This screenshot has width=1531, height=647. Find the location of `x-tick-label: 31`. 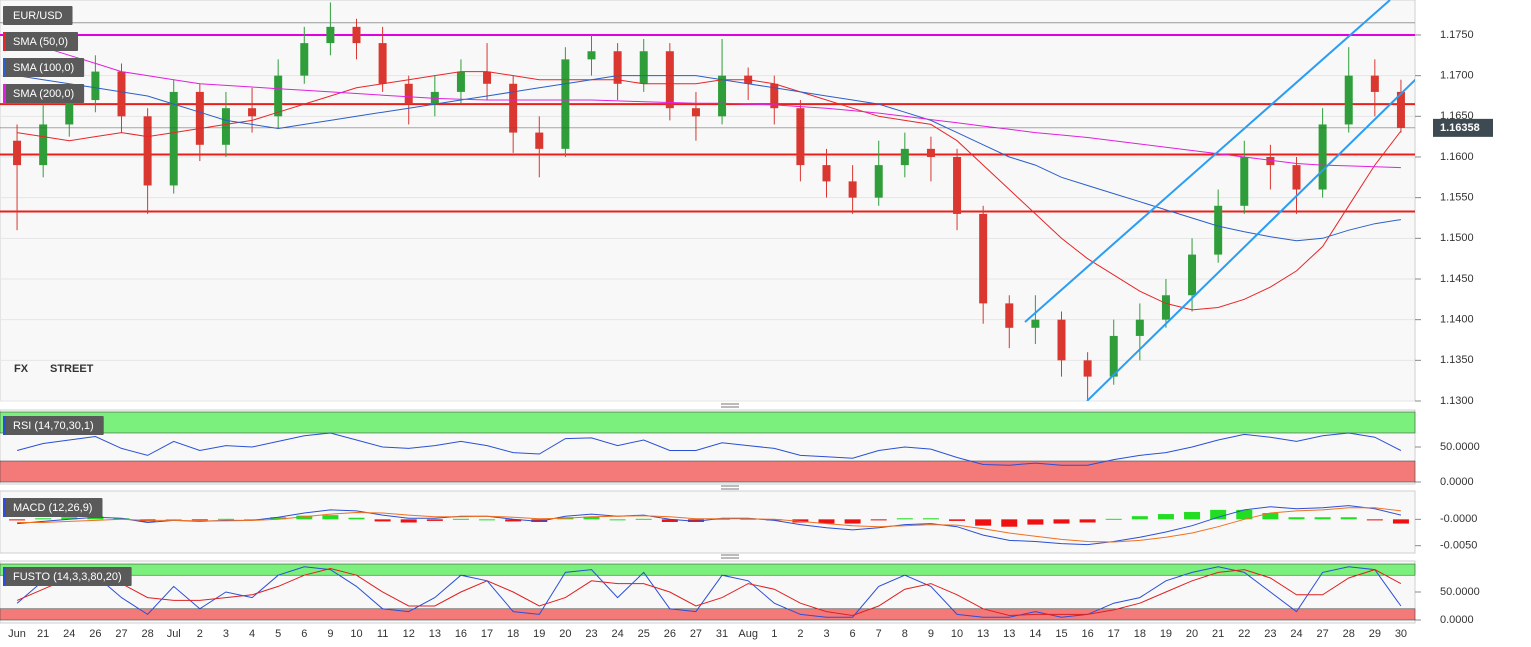

x-tick-label: 31 is located at coordinates (722, 634).